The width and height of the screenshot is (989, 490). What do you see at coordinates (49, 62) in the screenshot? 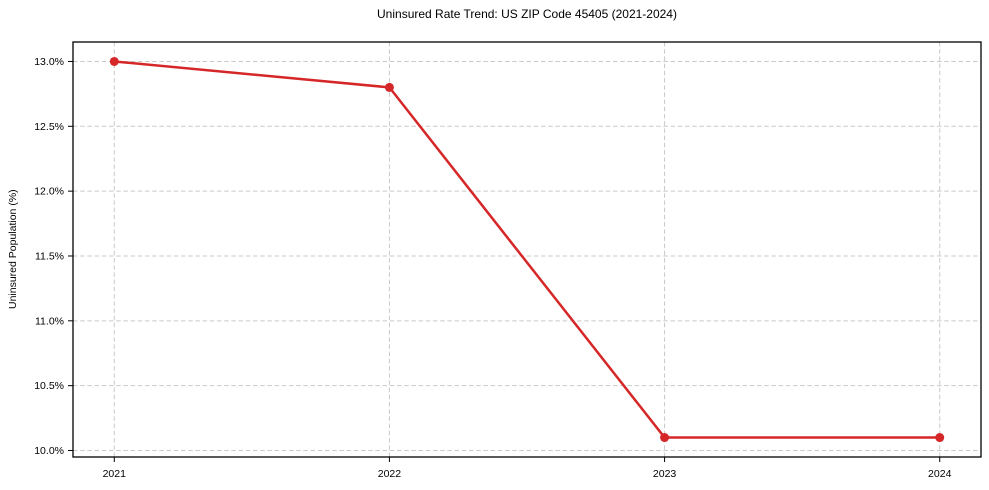
I see `y-tick-label: 13.0%` at bounding box center [49, 62].